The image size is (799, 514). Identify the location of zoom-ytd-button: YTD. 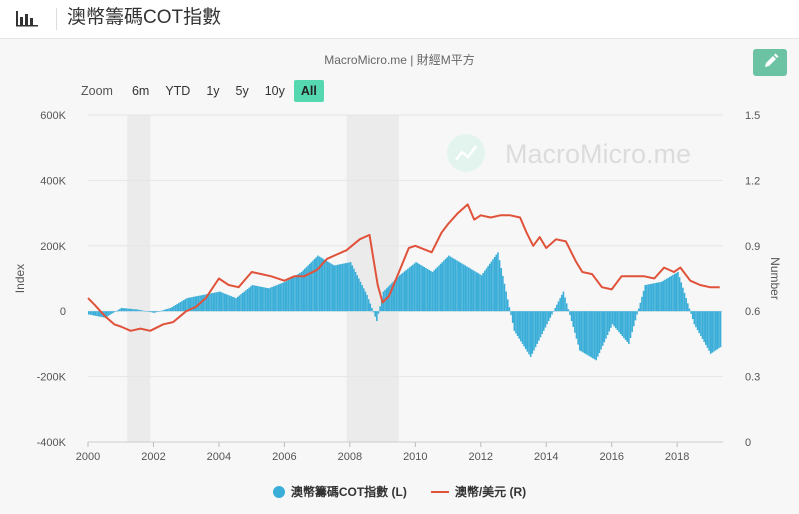
(178, 91).